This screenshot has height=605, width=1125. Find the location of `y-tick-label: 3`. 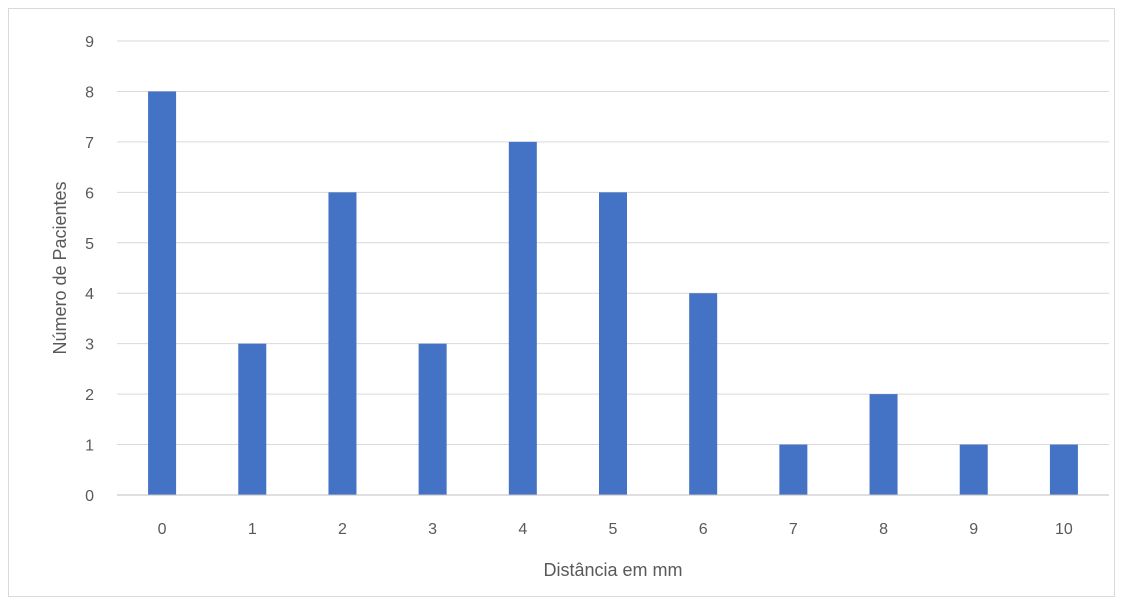

y-tick-label: 3 is located at coordinates (89, 345).